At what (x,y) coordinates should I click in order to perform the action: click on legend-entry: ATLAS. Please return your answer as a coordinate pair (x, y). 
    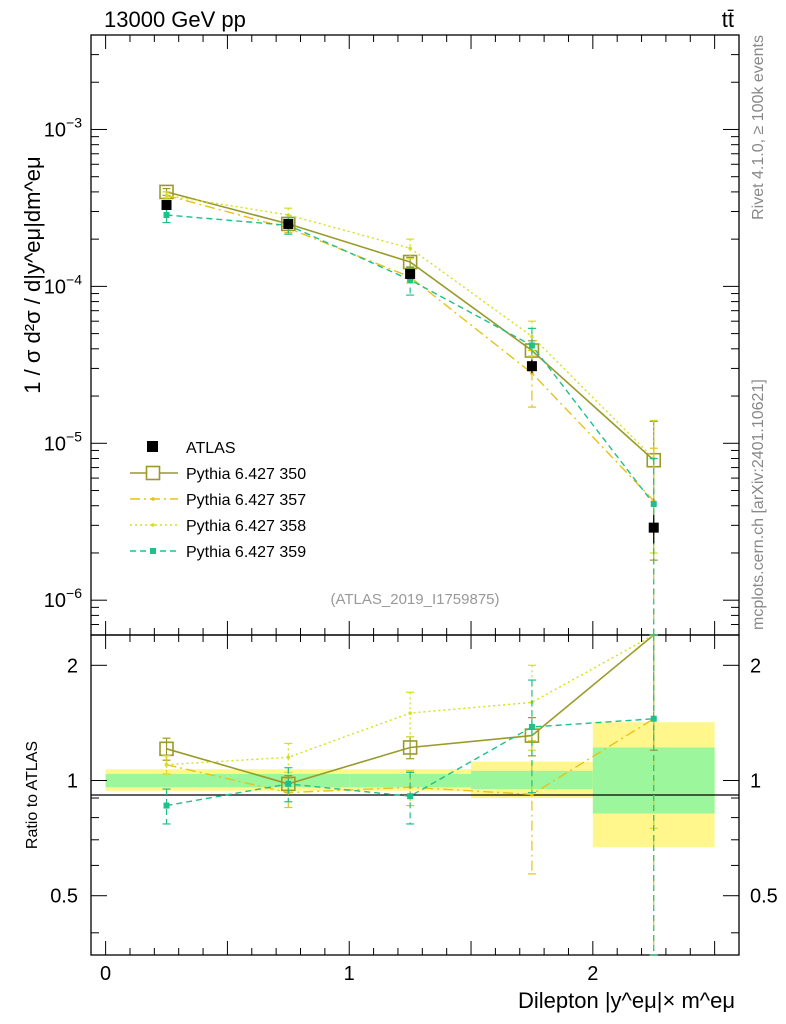
    Looking at the image, I should click on (191, 448).